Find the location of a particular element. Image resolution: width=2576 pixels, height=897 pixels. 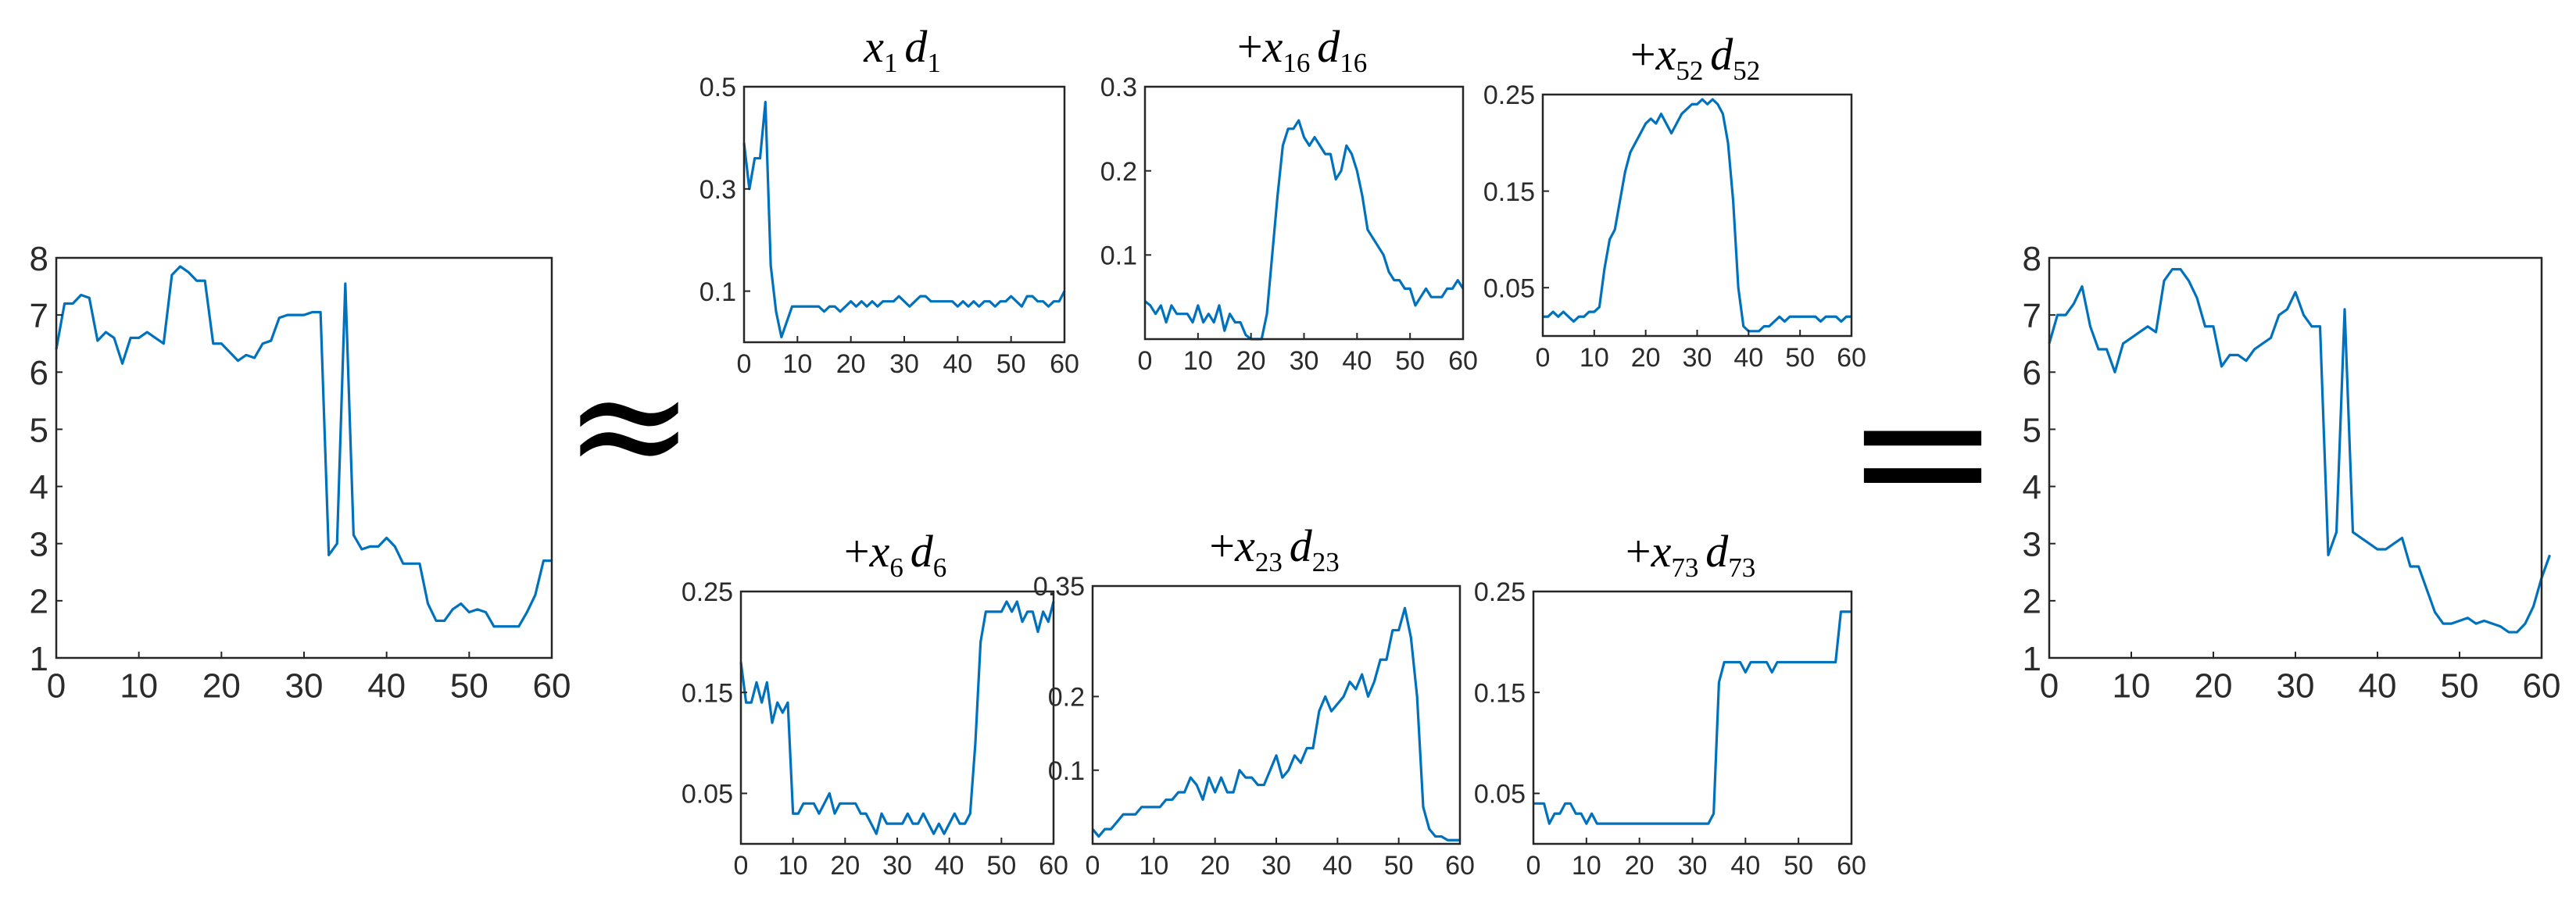

approx-symbol: ≈ is located at coordinates (629, 425).